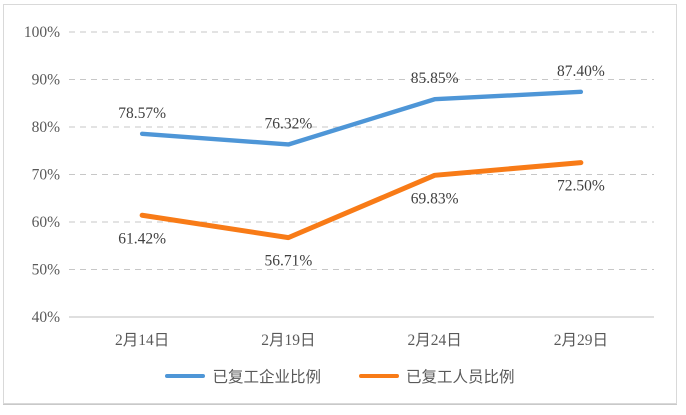 This screenshot has height=415, width=686. What do you see at coordinates (288, 261) in the screenshot?
I see `data-label: 56.71%` at bounding box center [288, 261].